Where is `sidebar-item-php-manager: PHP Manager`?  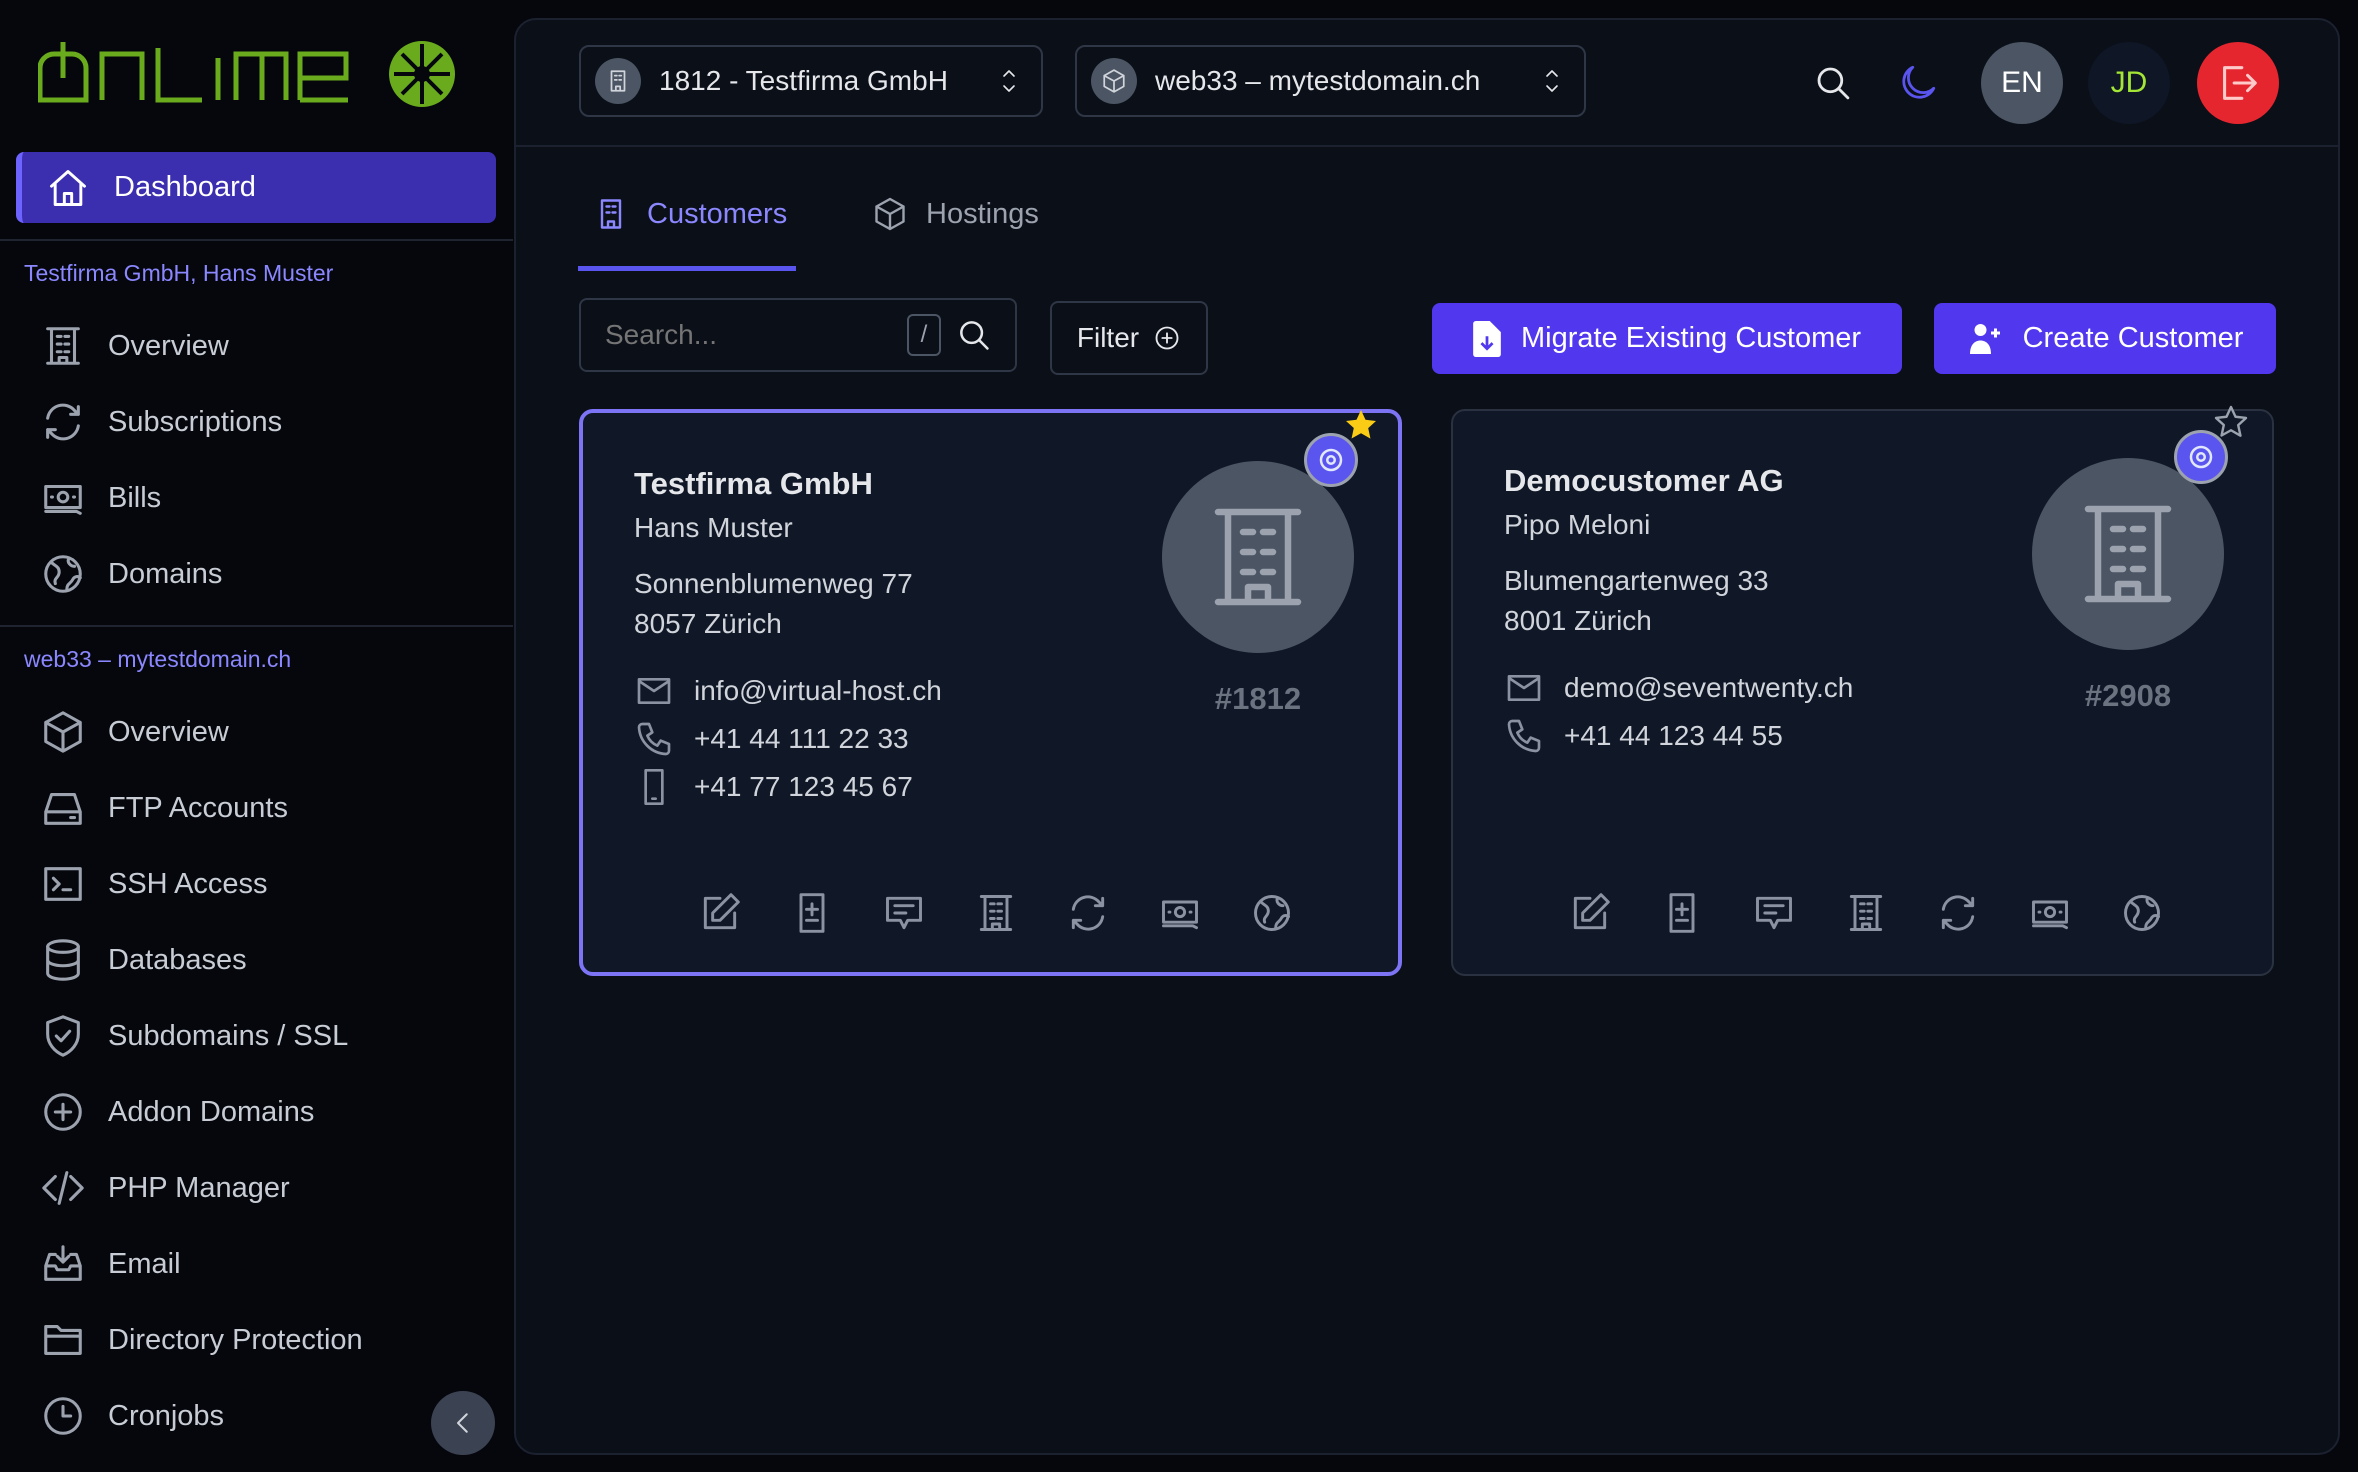
sidebar-item-php-manager: PHP Manager is located at coordinates (165, 1188).